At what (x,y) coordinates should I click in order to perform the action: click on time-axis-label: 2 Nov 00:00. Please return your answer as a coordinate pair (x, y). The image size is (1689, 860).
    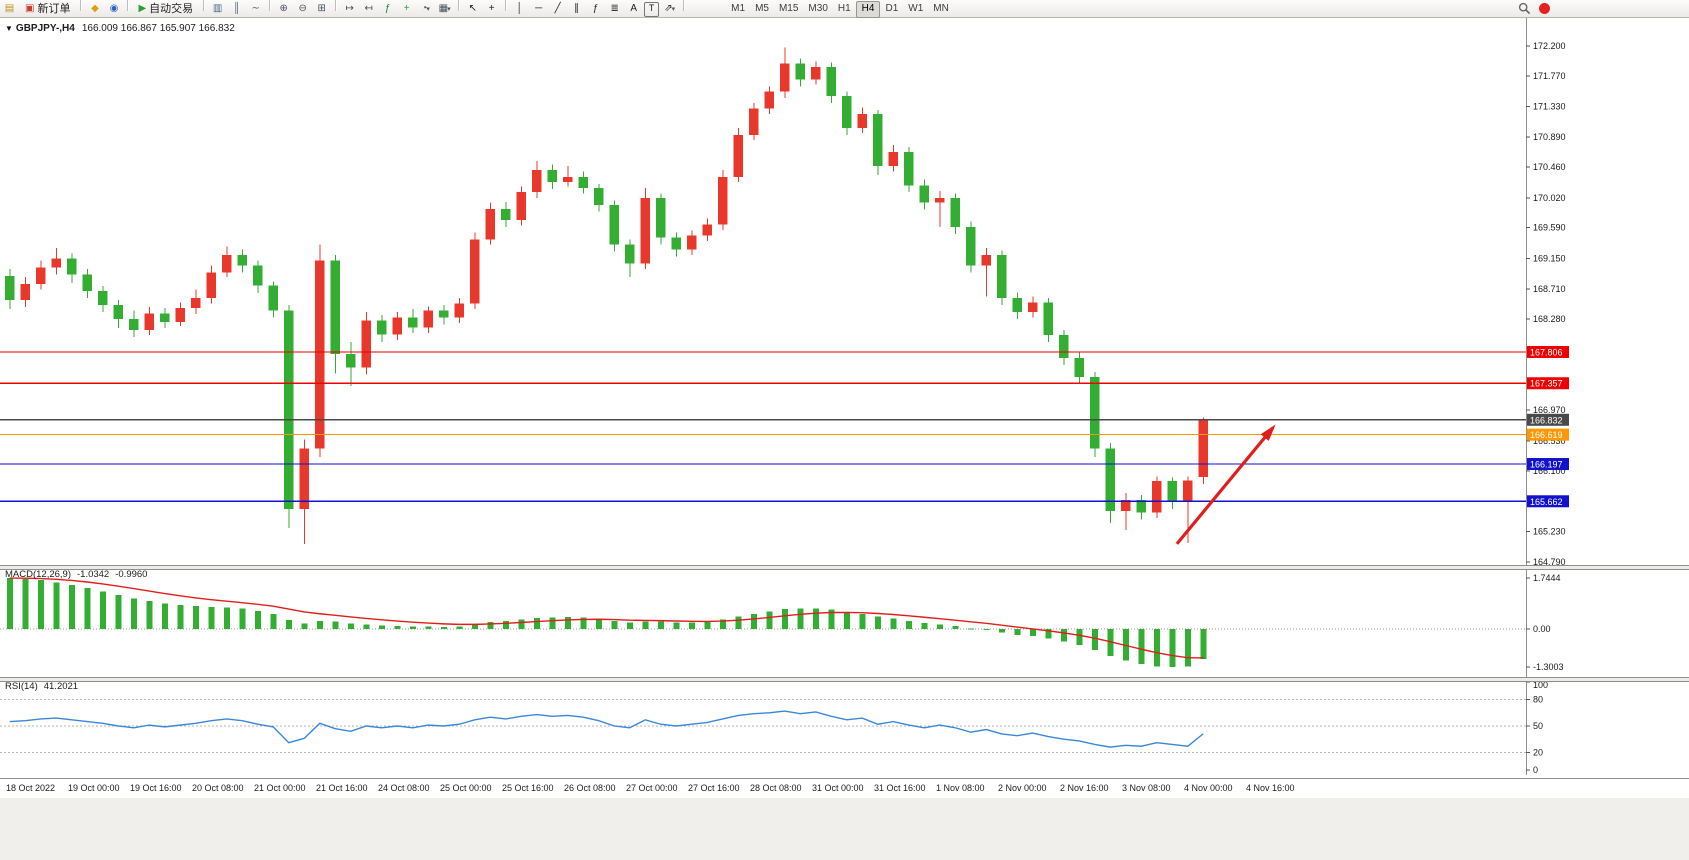
    Looking at the image, I should click on (1022, 788).